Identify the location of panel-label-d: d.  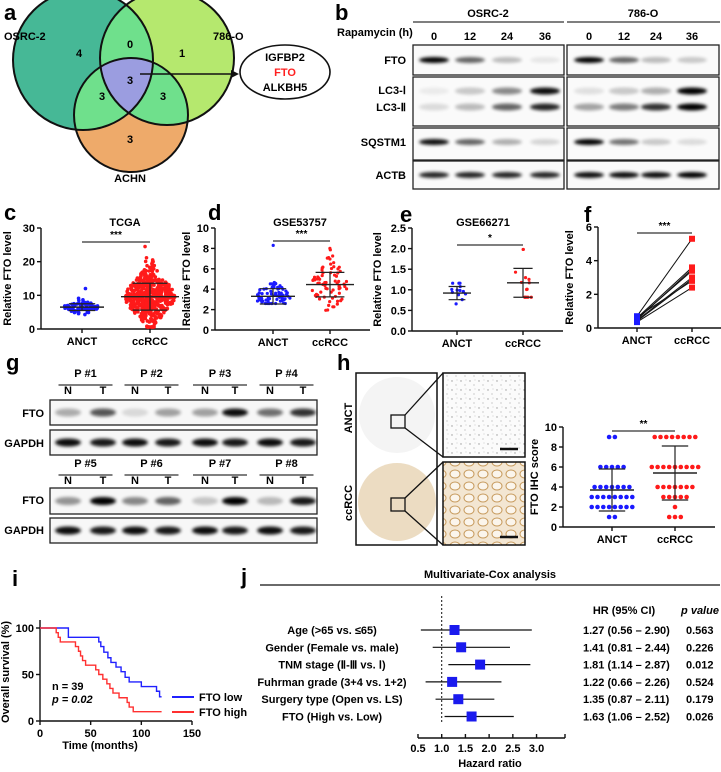
(214, 212).